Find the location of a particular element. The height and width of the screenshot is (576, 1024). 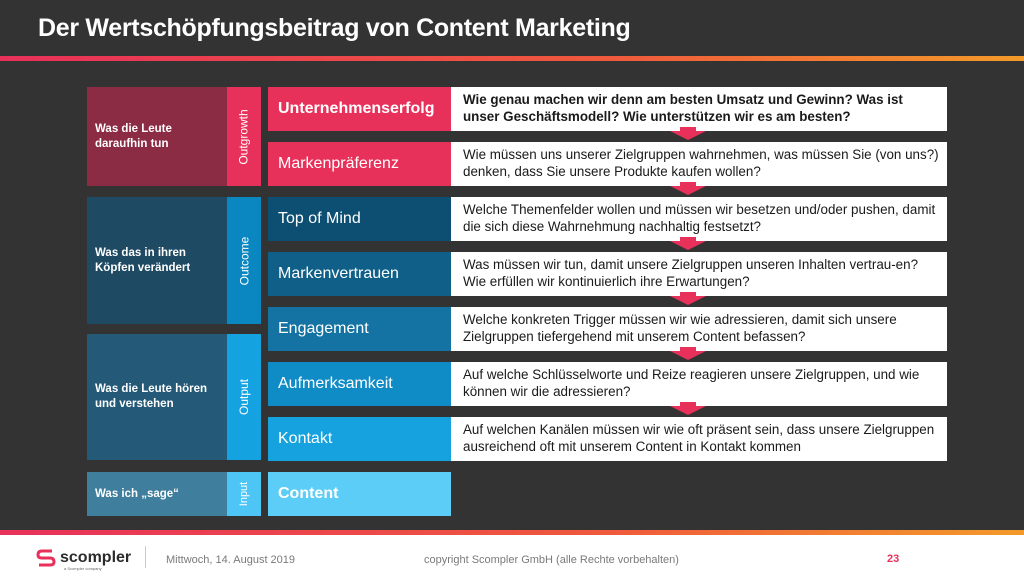

group-outcome-label: Was das in ihren Köpfen verändert is located at coordinates (157, 260).